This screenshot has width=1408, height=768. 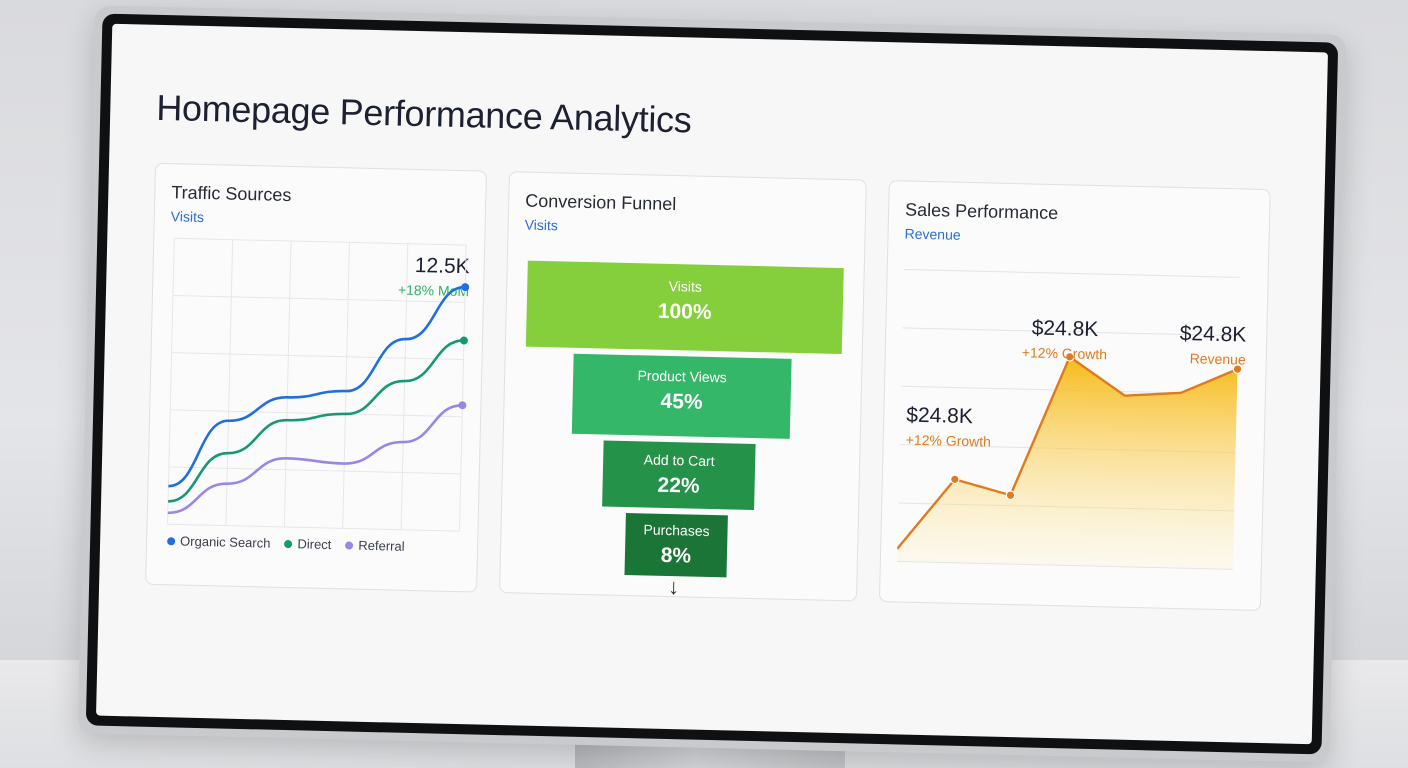 What do you see at coordinates (684, 311) in the screenshot?
I see `funnel-step-value: 100%` at bounding box center [684, 311].